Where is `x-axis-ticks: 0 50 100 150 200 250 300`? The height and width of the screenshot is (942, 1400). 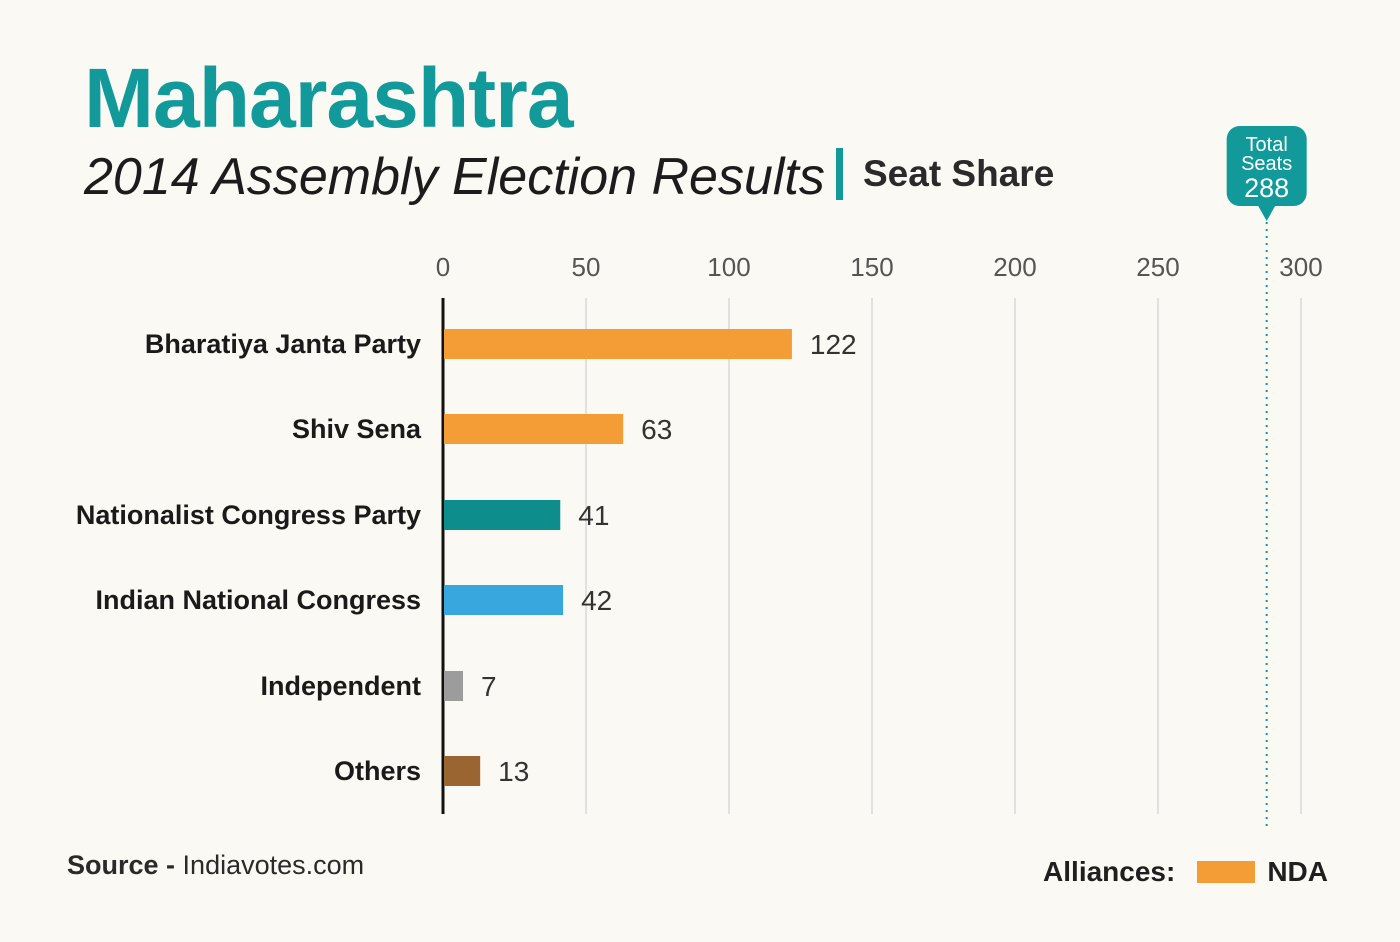
x-axis-ticks: 0 50 100 150 200 250 300 is located at coordinates (879, 267).